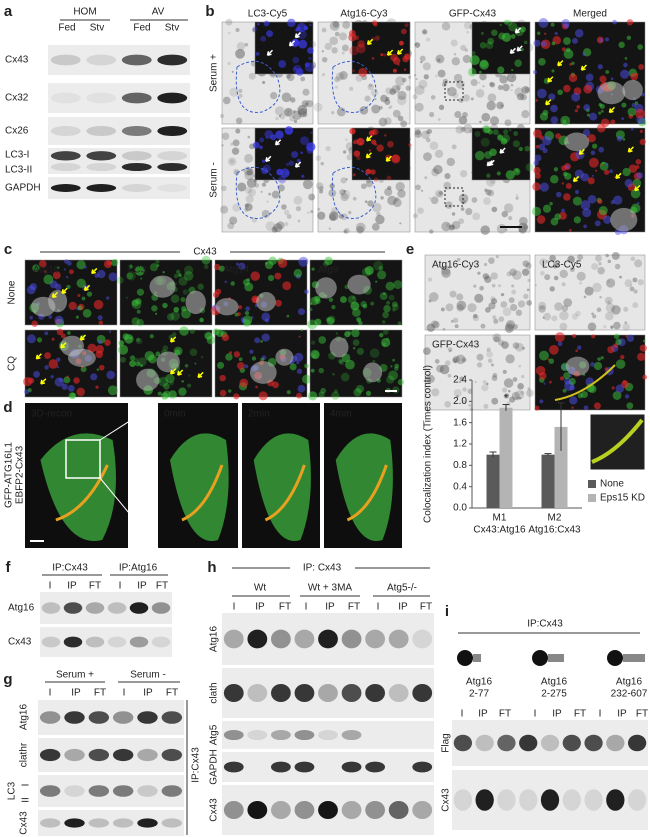  I want to click on y-tick-label: 2.0, so click(460, 401).